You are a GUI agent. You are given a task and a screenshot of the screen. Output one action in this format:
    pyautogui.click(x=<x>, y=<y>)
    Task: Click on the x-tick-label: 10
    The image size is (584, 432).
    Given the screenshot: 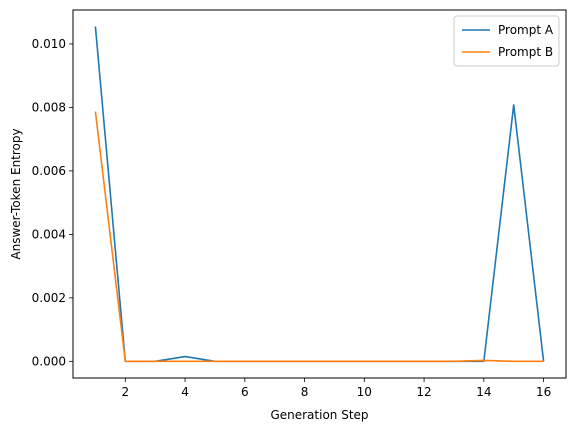 What is the action you would take?
    pyautogui.click(x=364, y=392)
    